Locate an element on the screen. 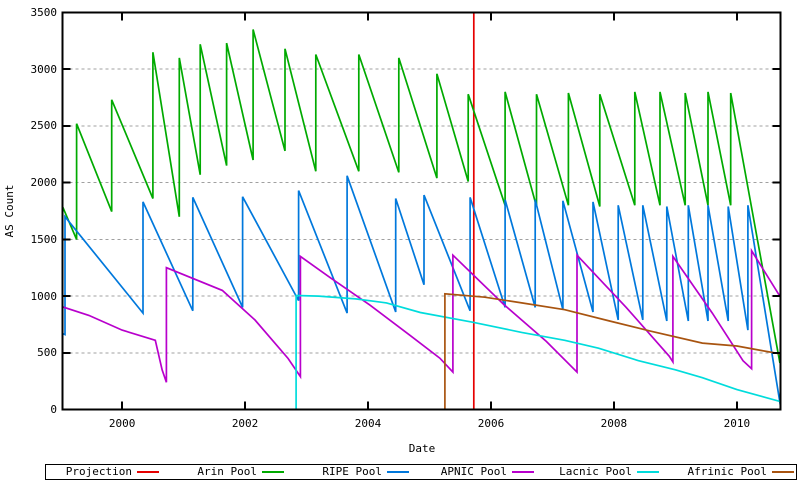 The image size is (800, 480). legend-item-arin-pool: Arin Pool is located at coordinates (233, 472).